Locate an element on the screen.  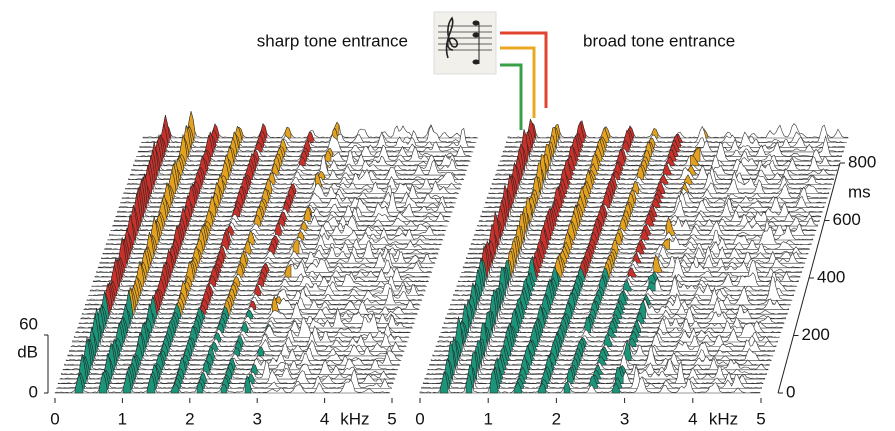
z-tick-label: 0 is located at coordinates (33, 391).